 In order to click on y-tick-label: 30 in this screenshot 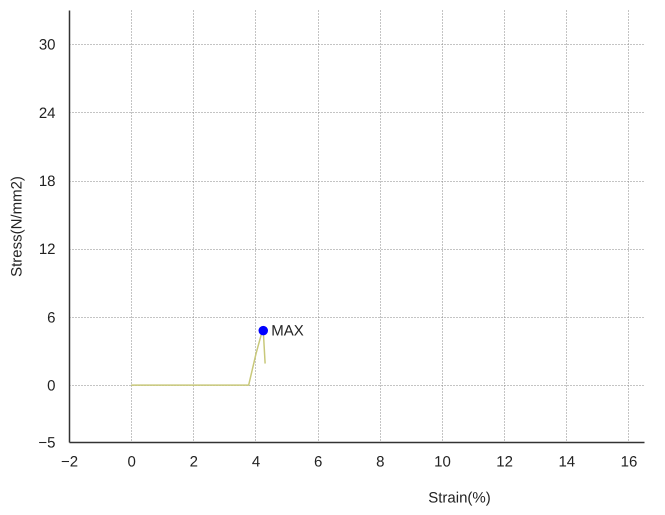, I will do `click(47, 45)`.